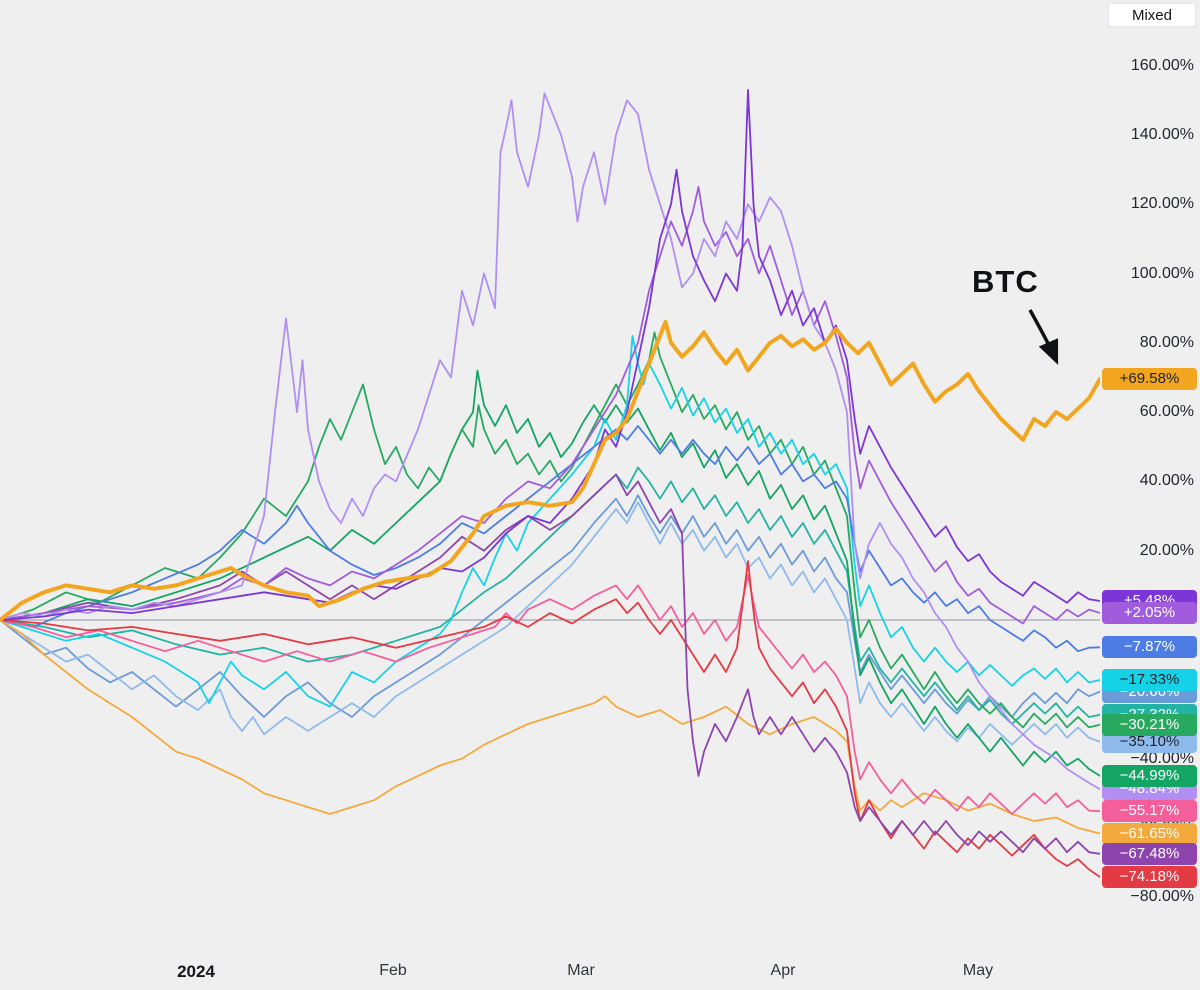  Describe the element at coordinates (1043, 337) in the screenshot. I see `btc-arrow-icon` at that location.